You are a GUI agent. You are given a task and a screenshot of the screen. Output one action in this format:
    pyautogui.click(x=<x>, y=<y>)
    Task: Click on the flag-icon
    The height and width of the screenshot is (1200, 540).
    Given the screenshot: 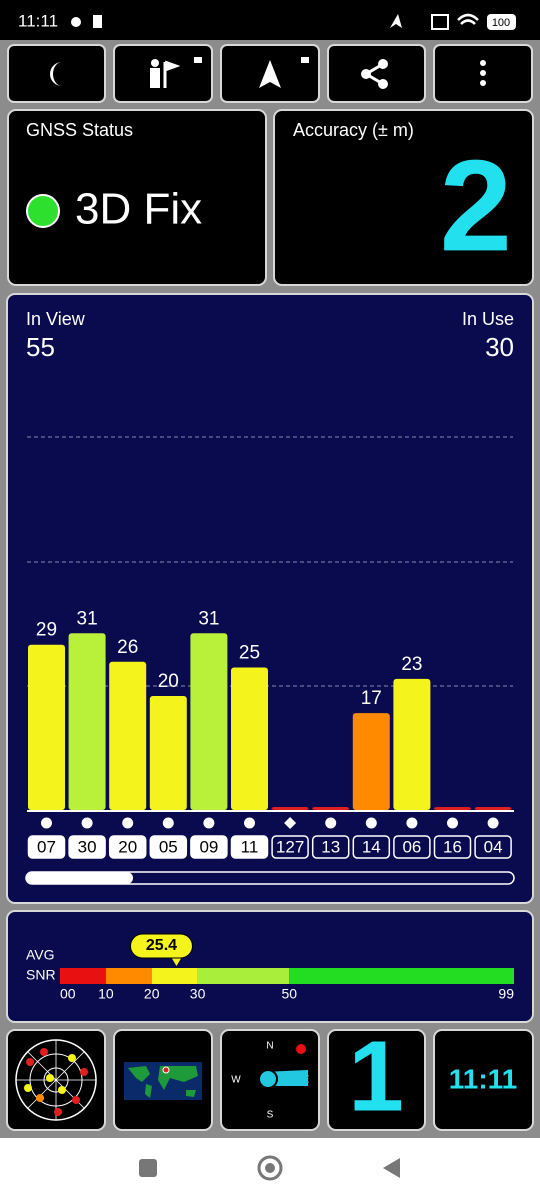 What is the action you would take?
    pyautogui.click(x=172, y=74)
    